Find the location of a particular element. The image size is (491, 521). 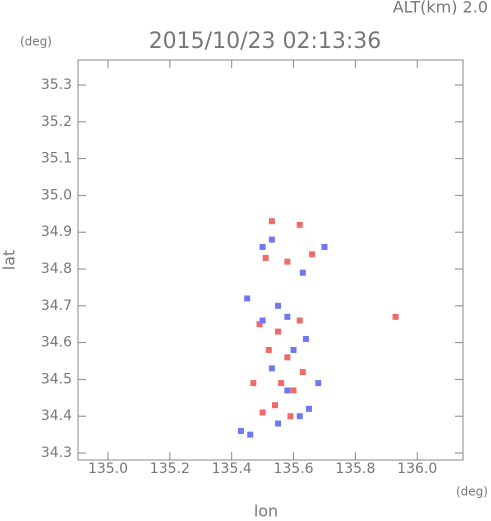

altitude-label: ALT(km) 2.0 is located at coordinates (440, 8).